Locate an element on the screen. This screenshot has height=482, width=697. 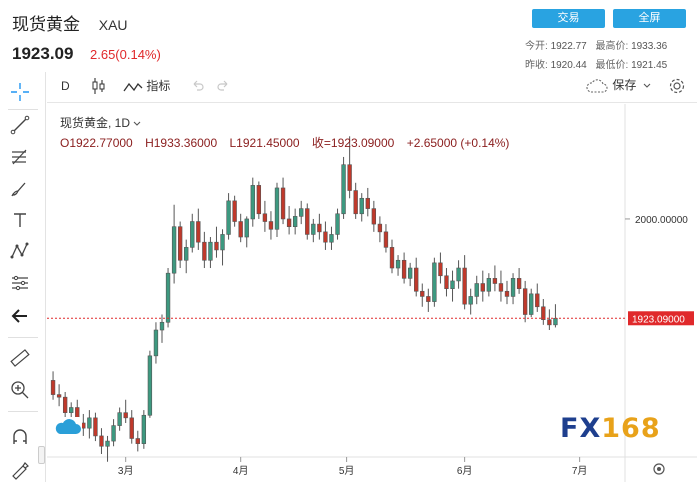
toolbar-scroll-handle is located at coordinates (41, 455).